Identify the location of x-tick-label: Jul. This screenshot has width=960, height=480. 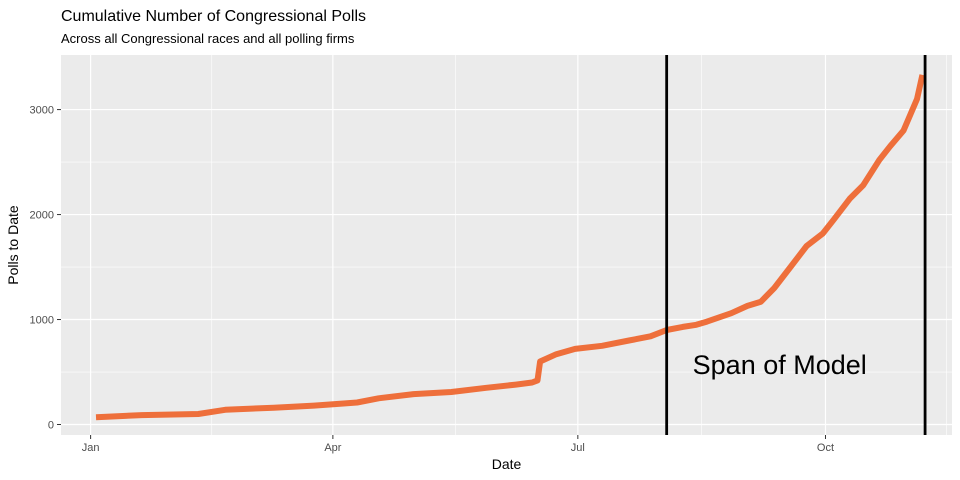
(578, 448).